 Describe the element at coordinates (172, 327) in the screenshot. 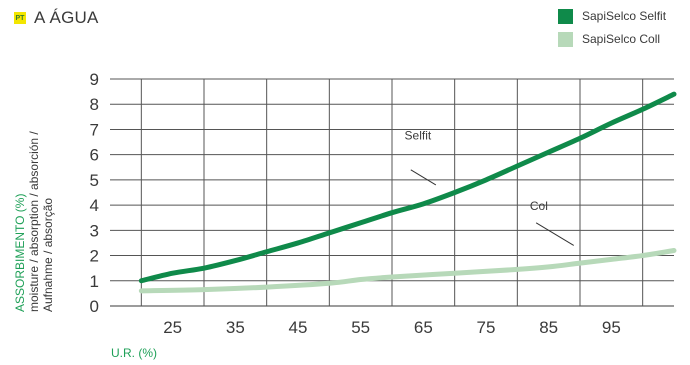

I see `x-tick-label: 25` at that location.